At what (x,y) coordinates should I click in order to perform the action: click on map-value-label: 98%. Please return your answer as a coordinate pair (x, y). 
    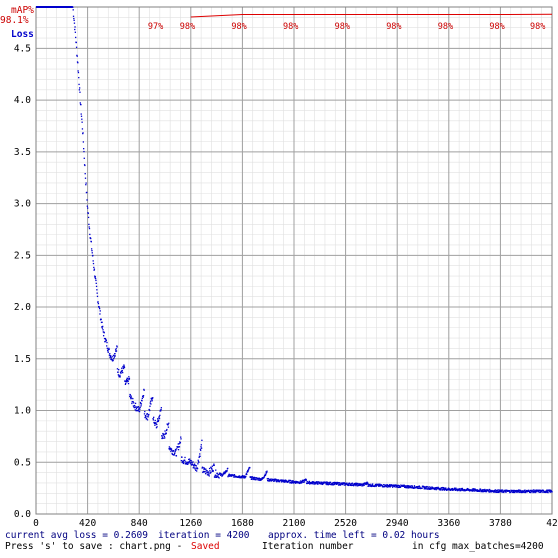
    Looking at the image, I should click on (537, 27).